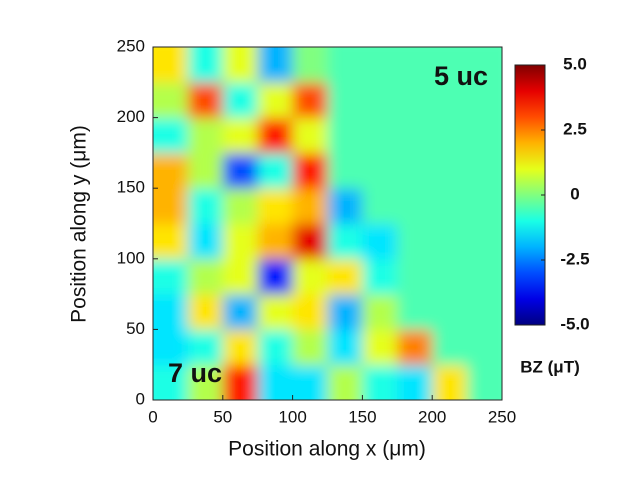 The width and height of the screenshot is (640, 480). Describe the element at coordinates (292, 416) in the screenshot. I see `x-tick-label: 100` at that location.